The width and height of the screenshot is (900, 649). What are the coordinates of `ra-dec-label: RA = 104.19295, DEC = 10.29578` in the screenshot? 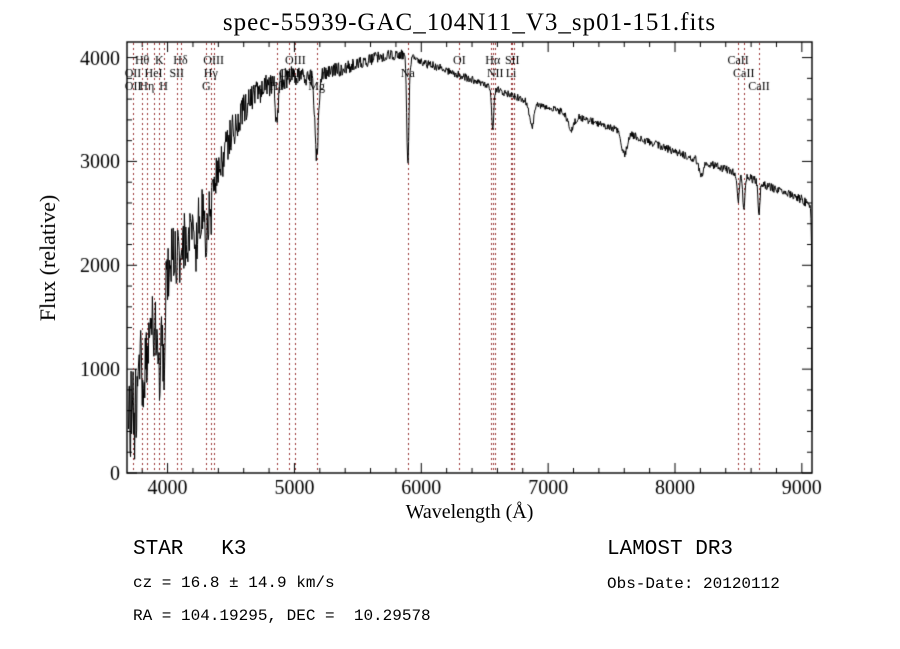 It's located at (282, 616).